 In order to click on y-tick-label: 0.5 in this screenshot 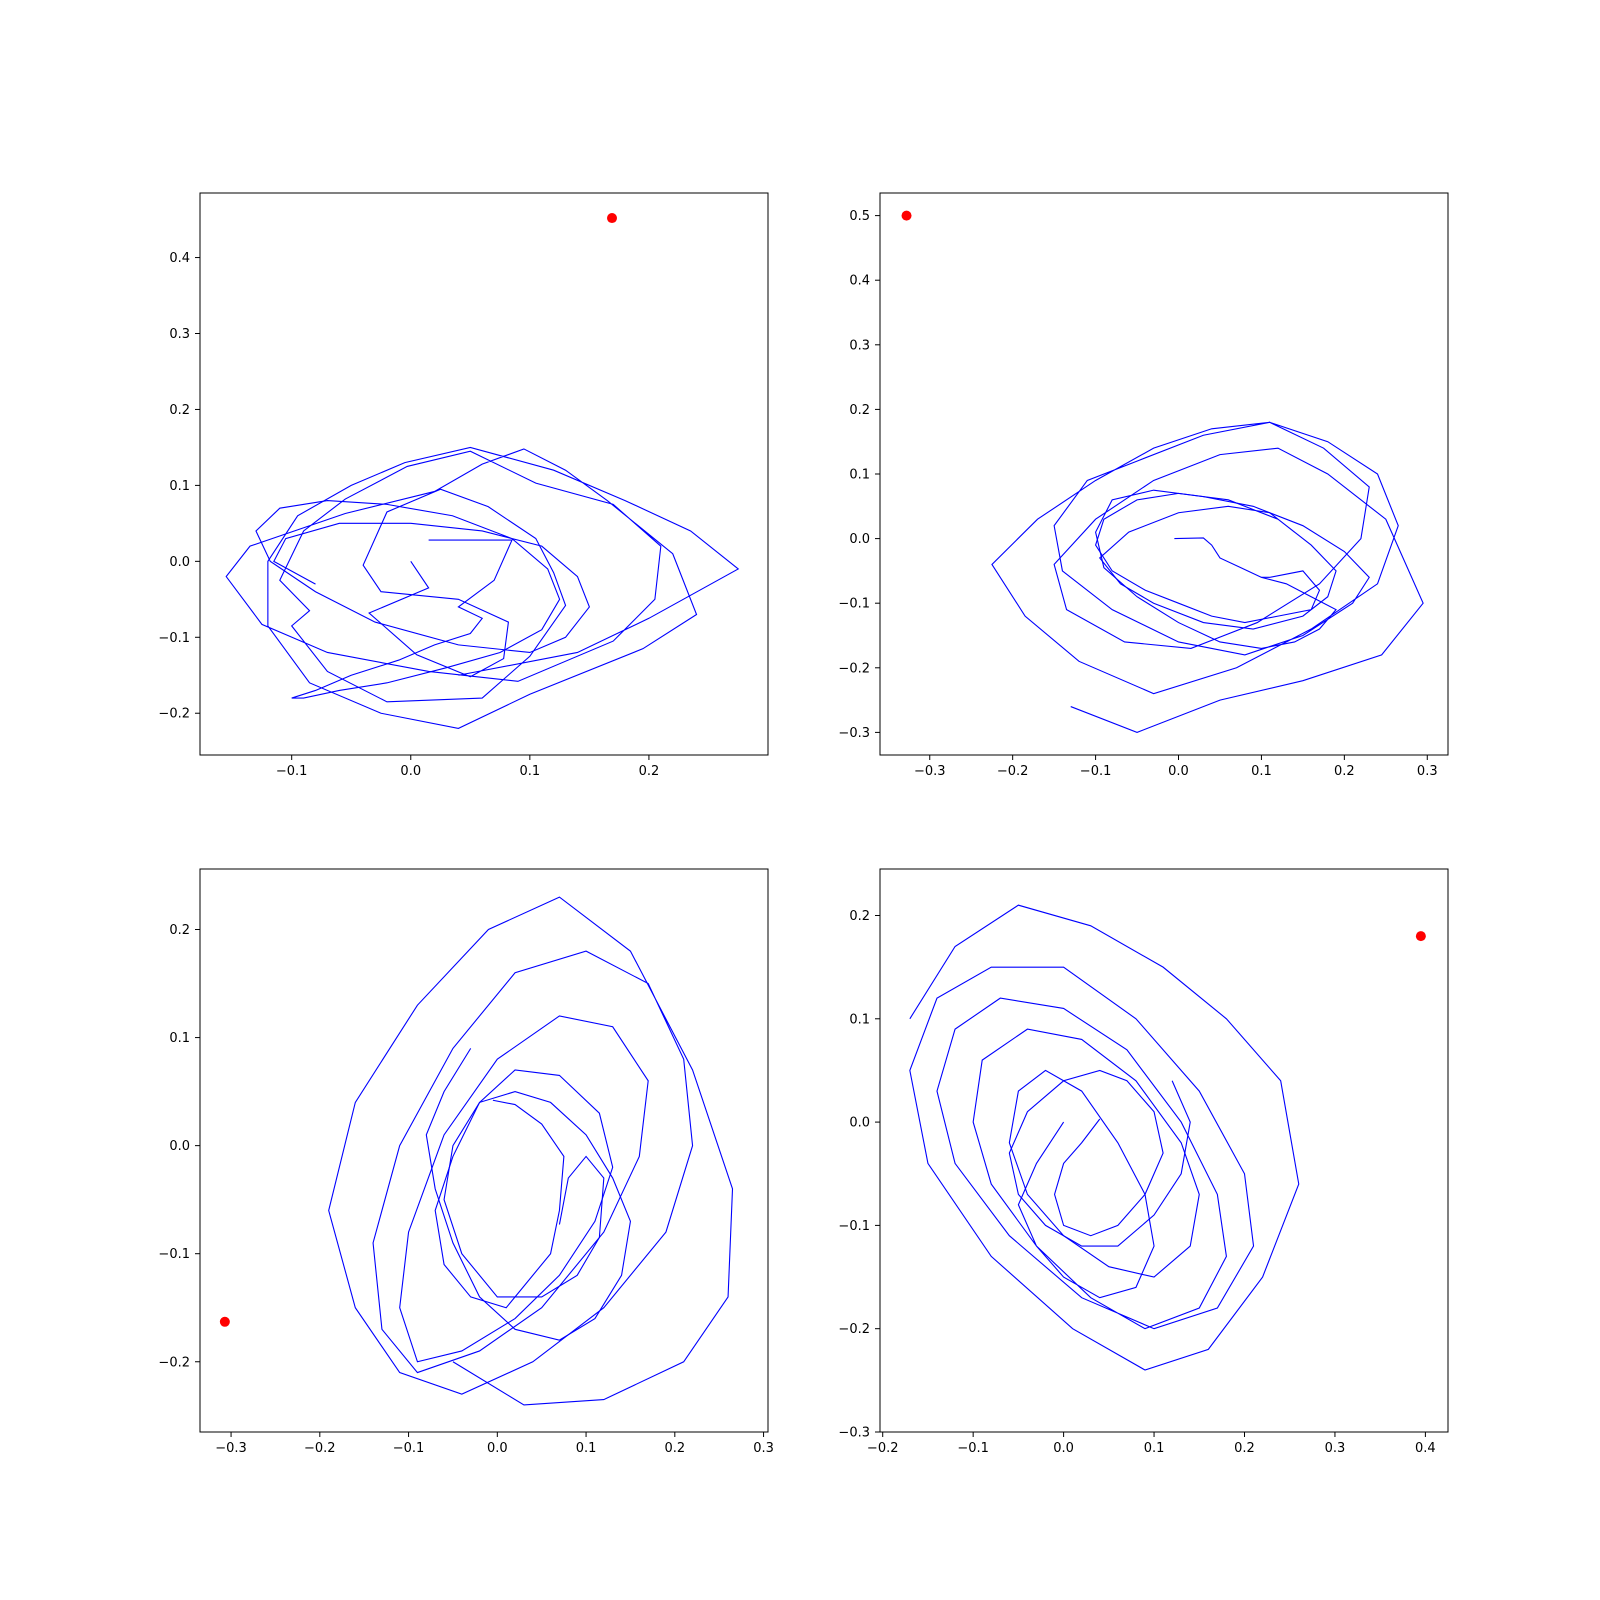, I will do `click(859, 216)`.